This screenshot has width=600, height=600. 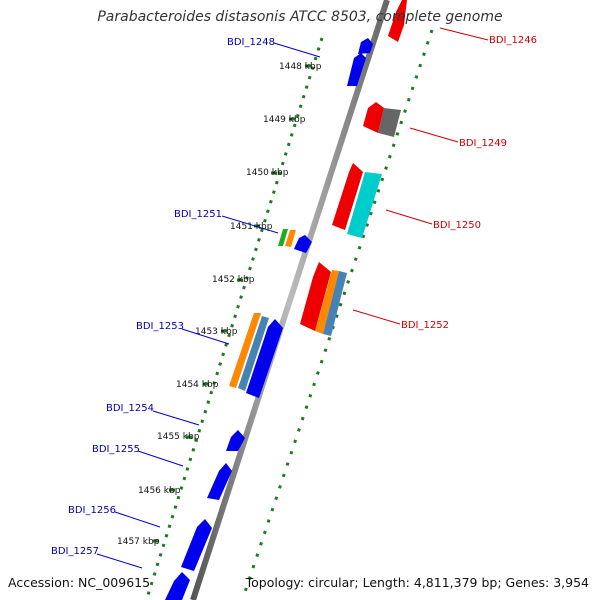 I want to click on kbp-label: 1451 kbp, so click(x=251, y=227).